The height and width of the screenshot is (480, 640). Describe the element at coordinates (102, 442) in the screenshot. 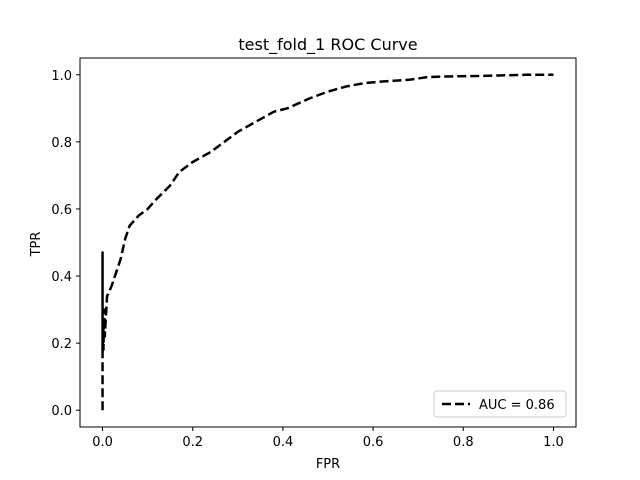

I see `x-tick-label: 0.0` at that location.